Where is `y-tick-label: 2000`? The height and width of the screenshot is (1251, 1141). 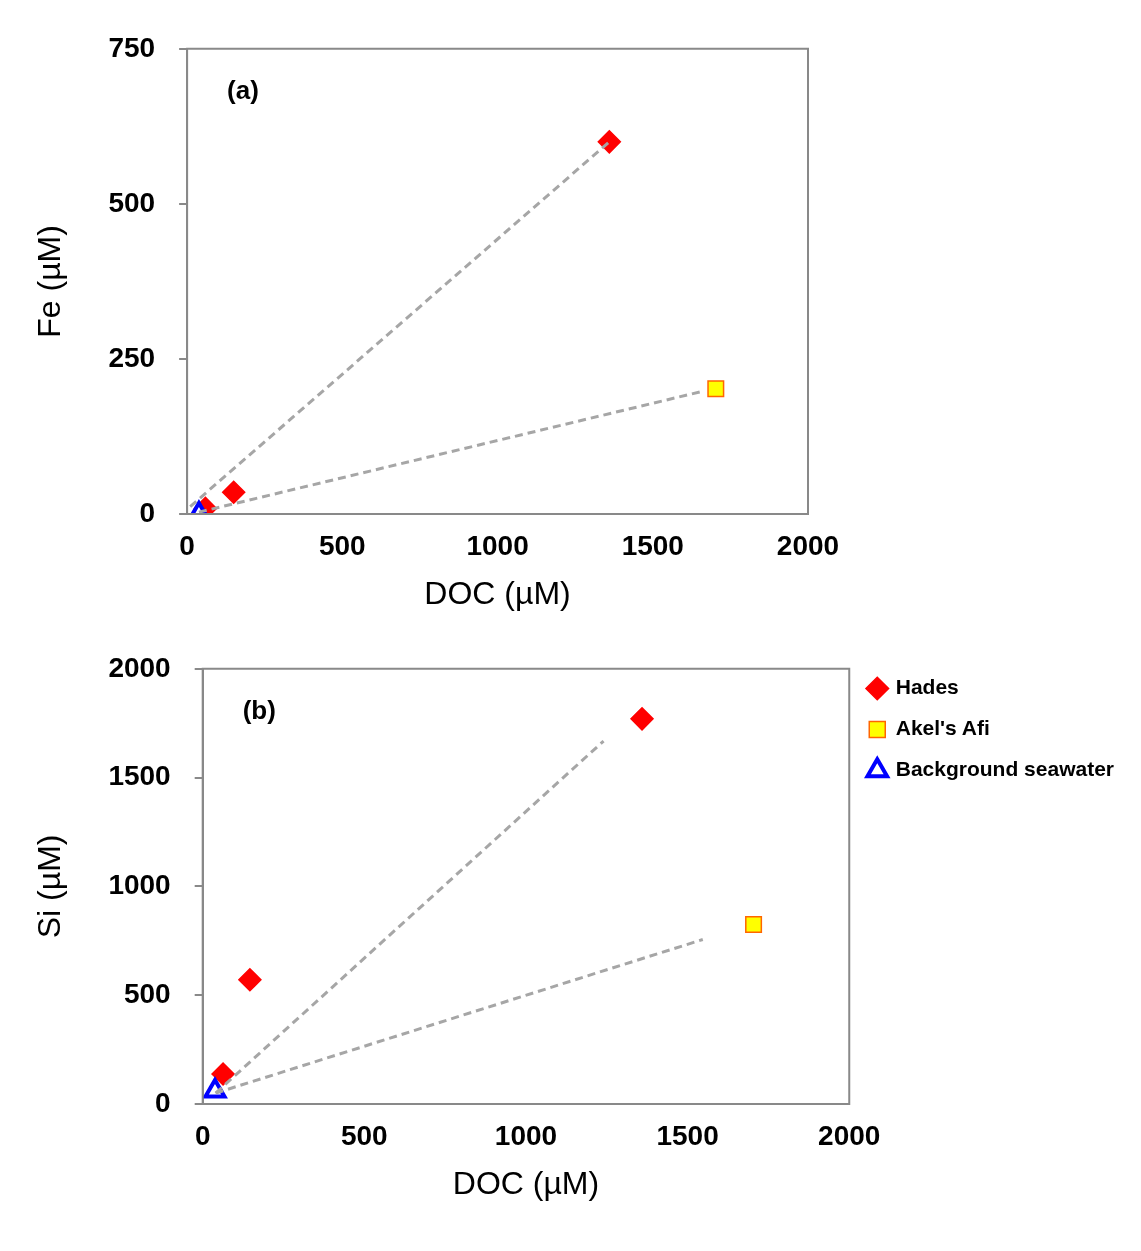
y-tick-label: 2000 is located at coordinates (139, 667).